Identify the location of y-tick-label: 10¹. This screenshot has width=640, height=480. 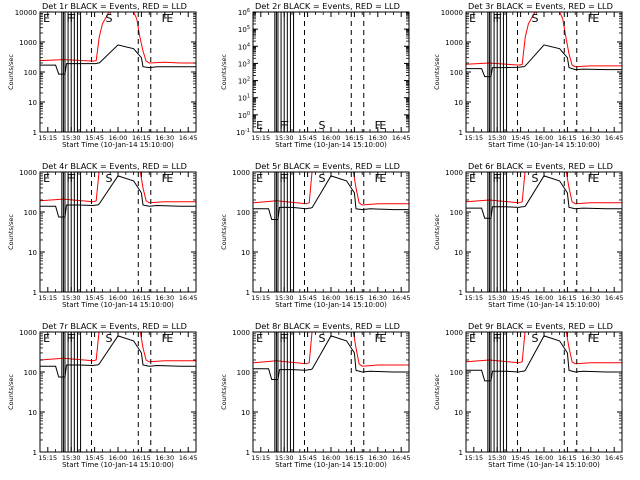
(244, 98).